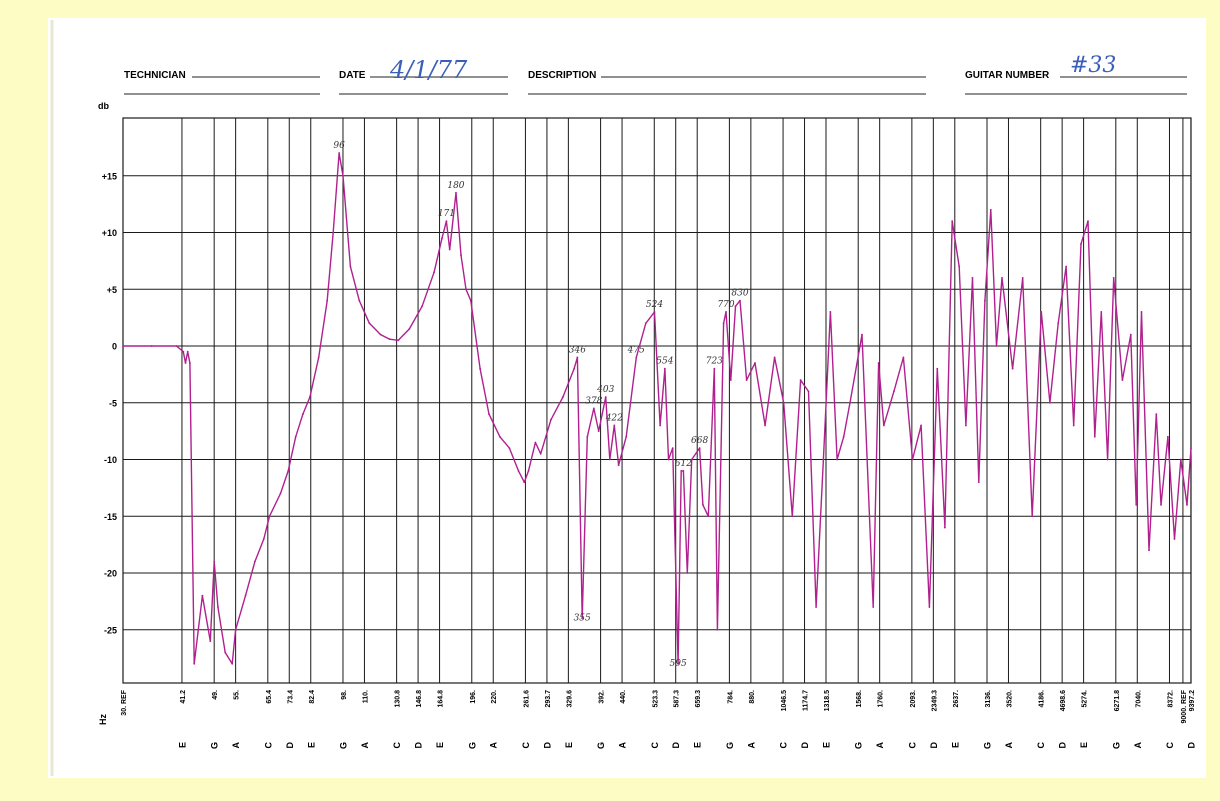 The width and height of the screenshot is (1220, 801). What do you see at coordinates (1063, 701) in the screenshot?
I see `x-tick-frequency: 4698.6` at bounding box center [1063, 701].